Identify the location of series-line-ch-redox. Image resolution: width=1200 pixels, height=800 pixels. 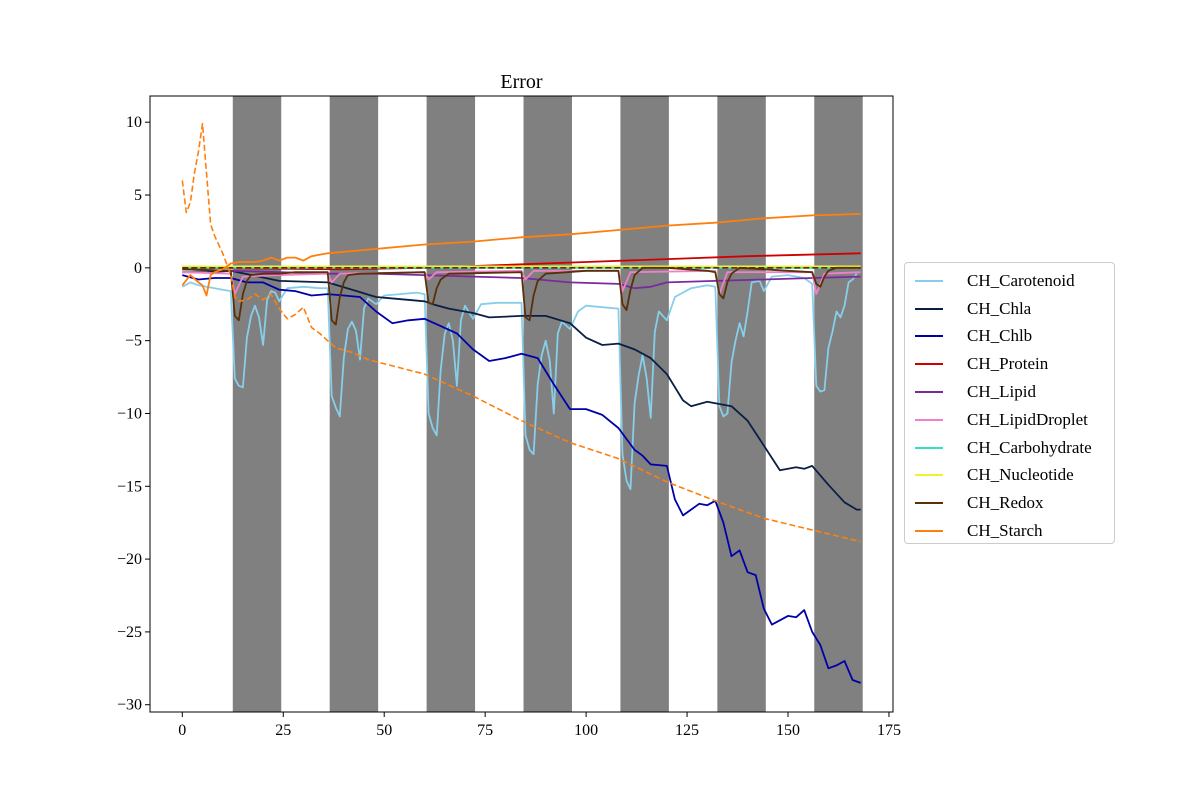
(521, 296).